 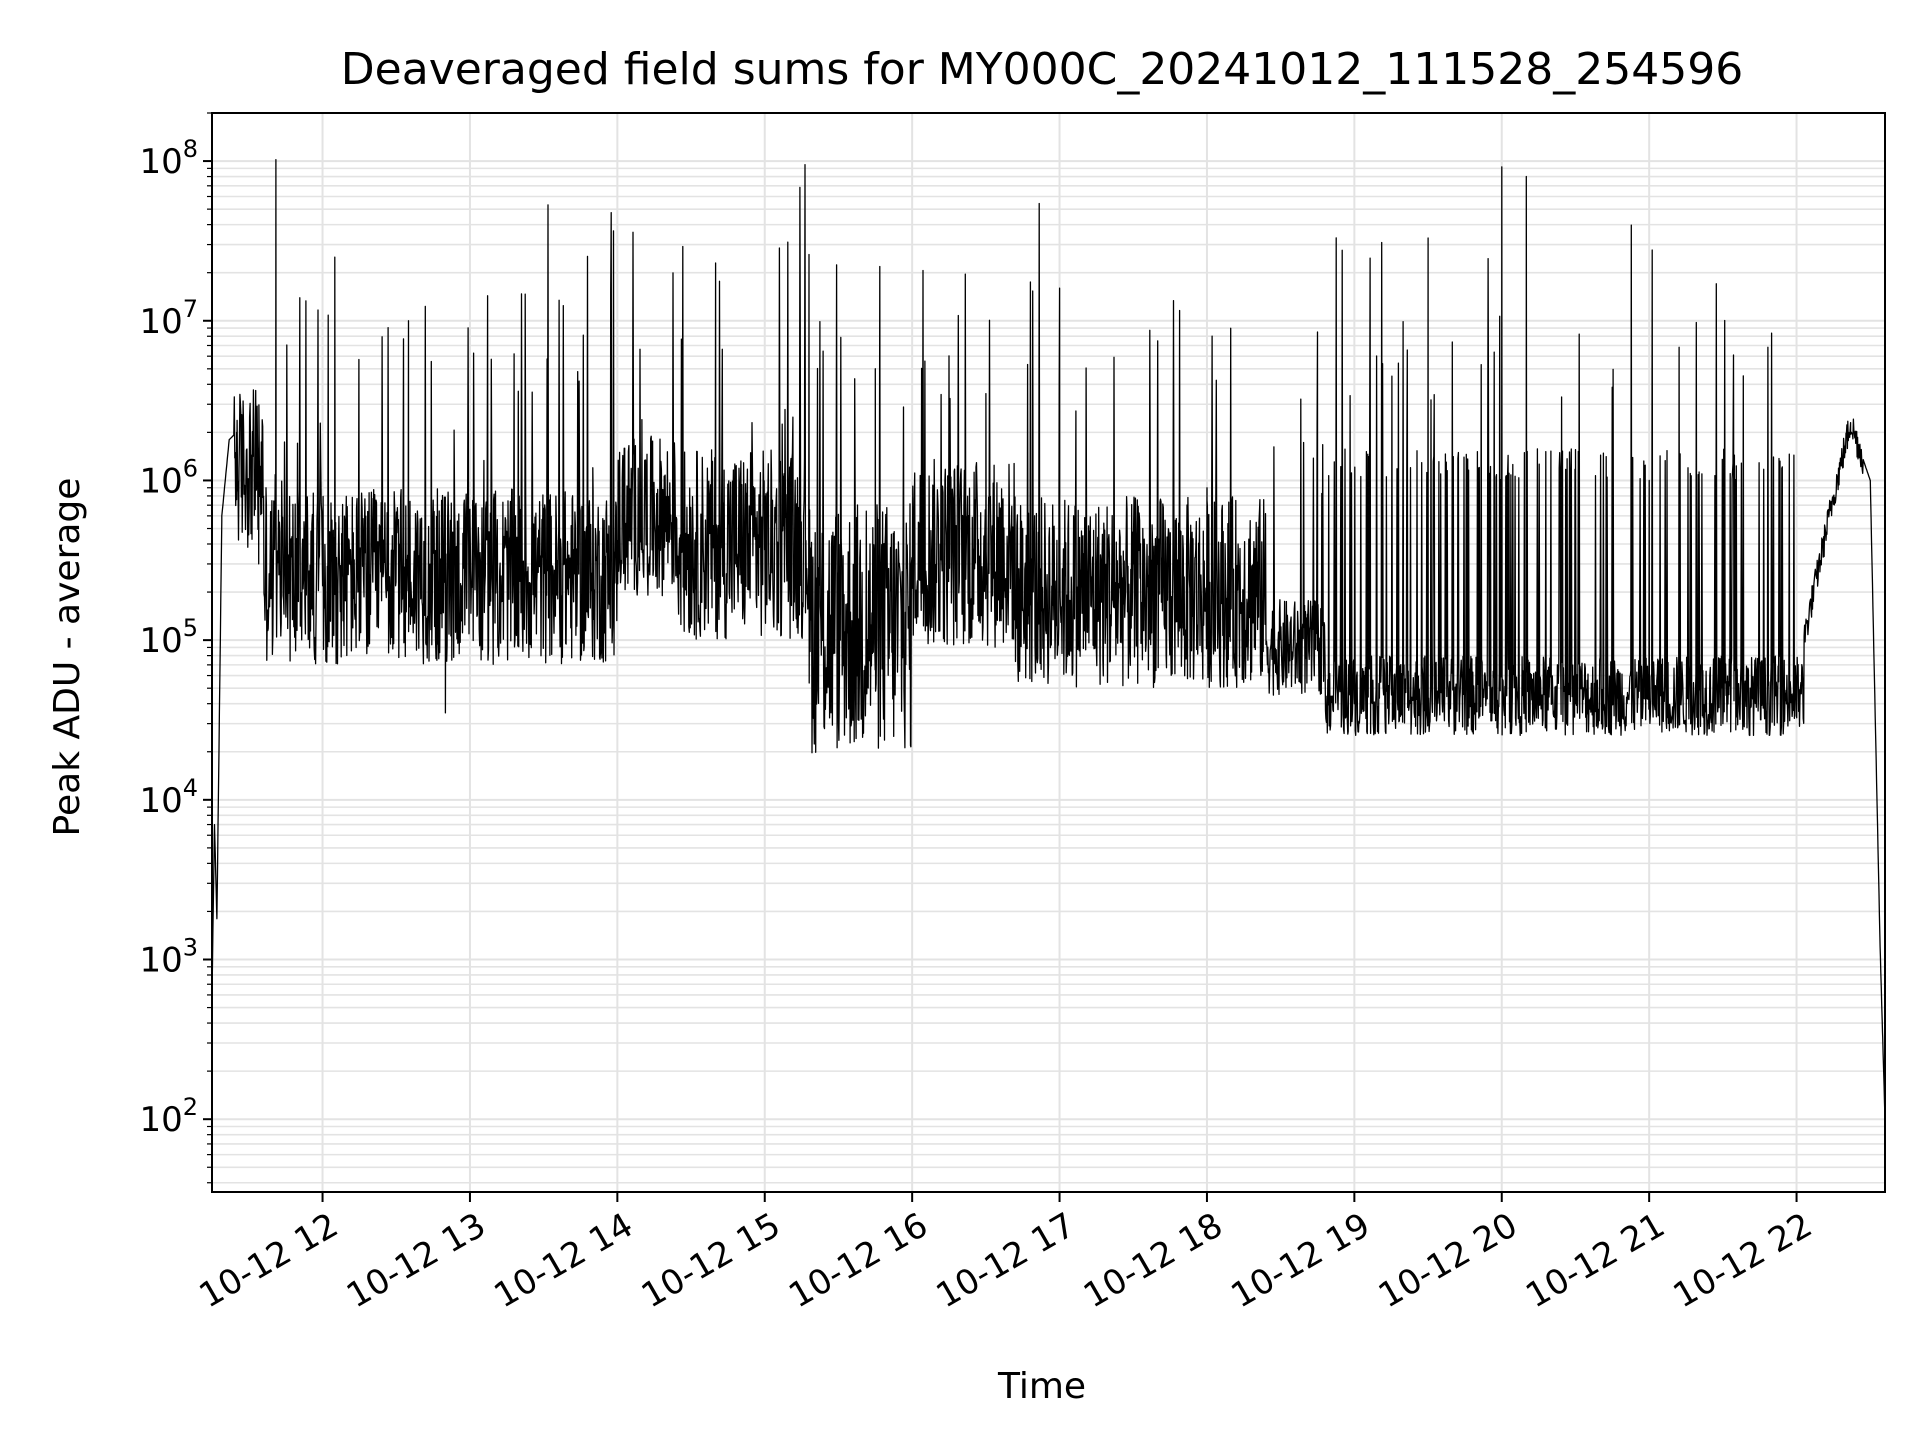 I want to click on y-tick-label: 10⁵, so click(x=168, y=637).